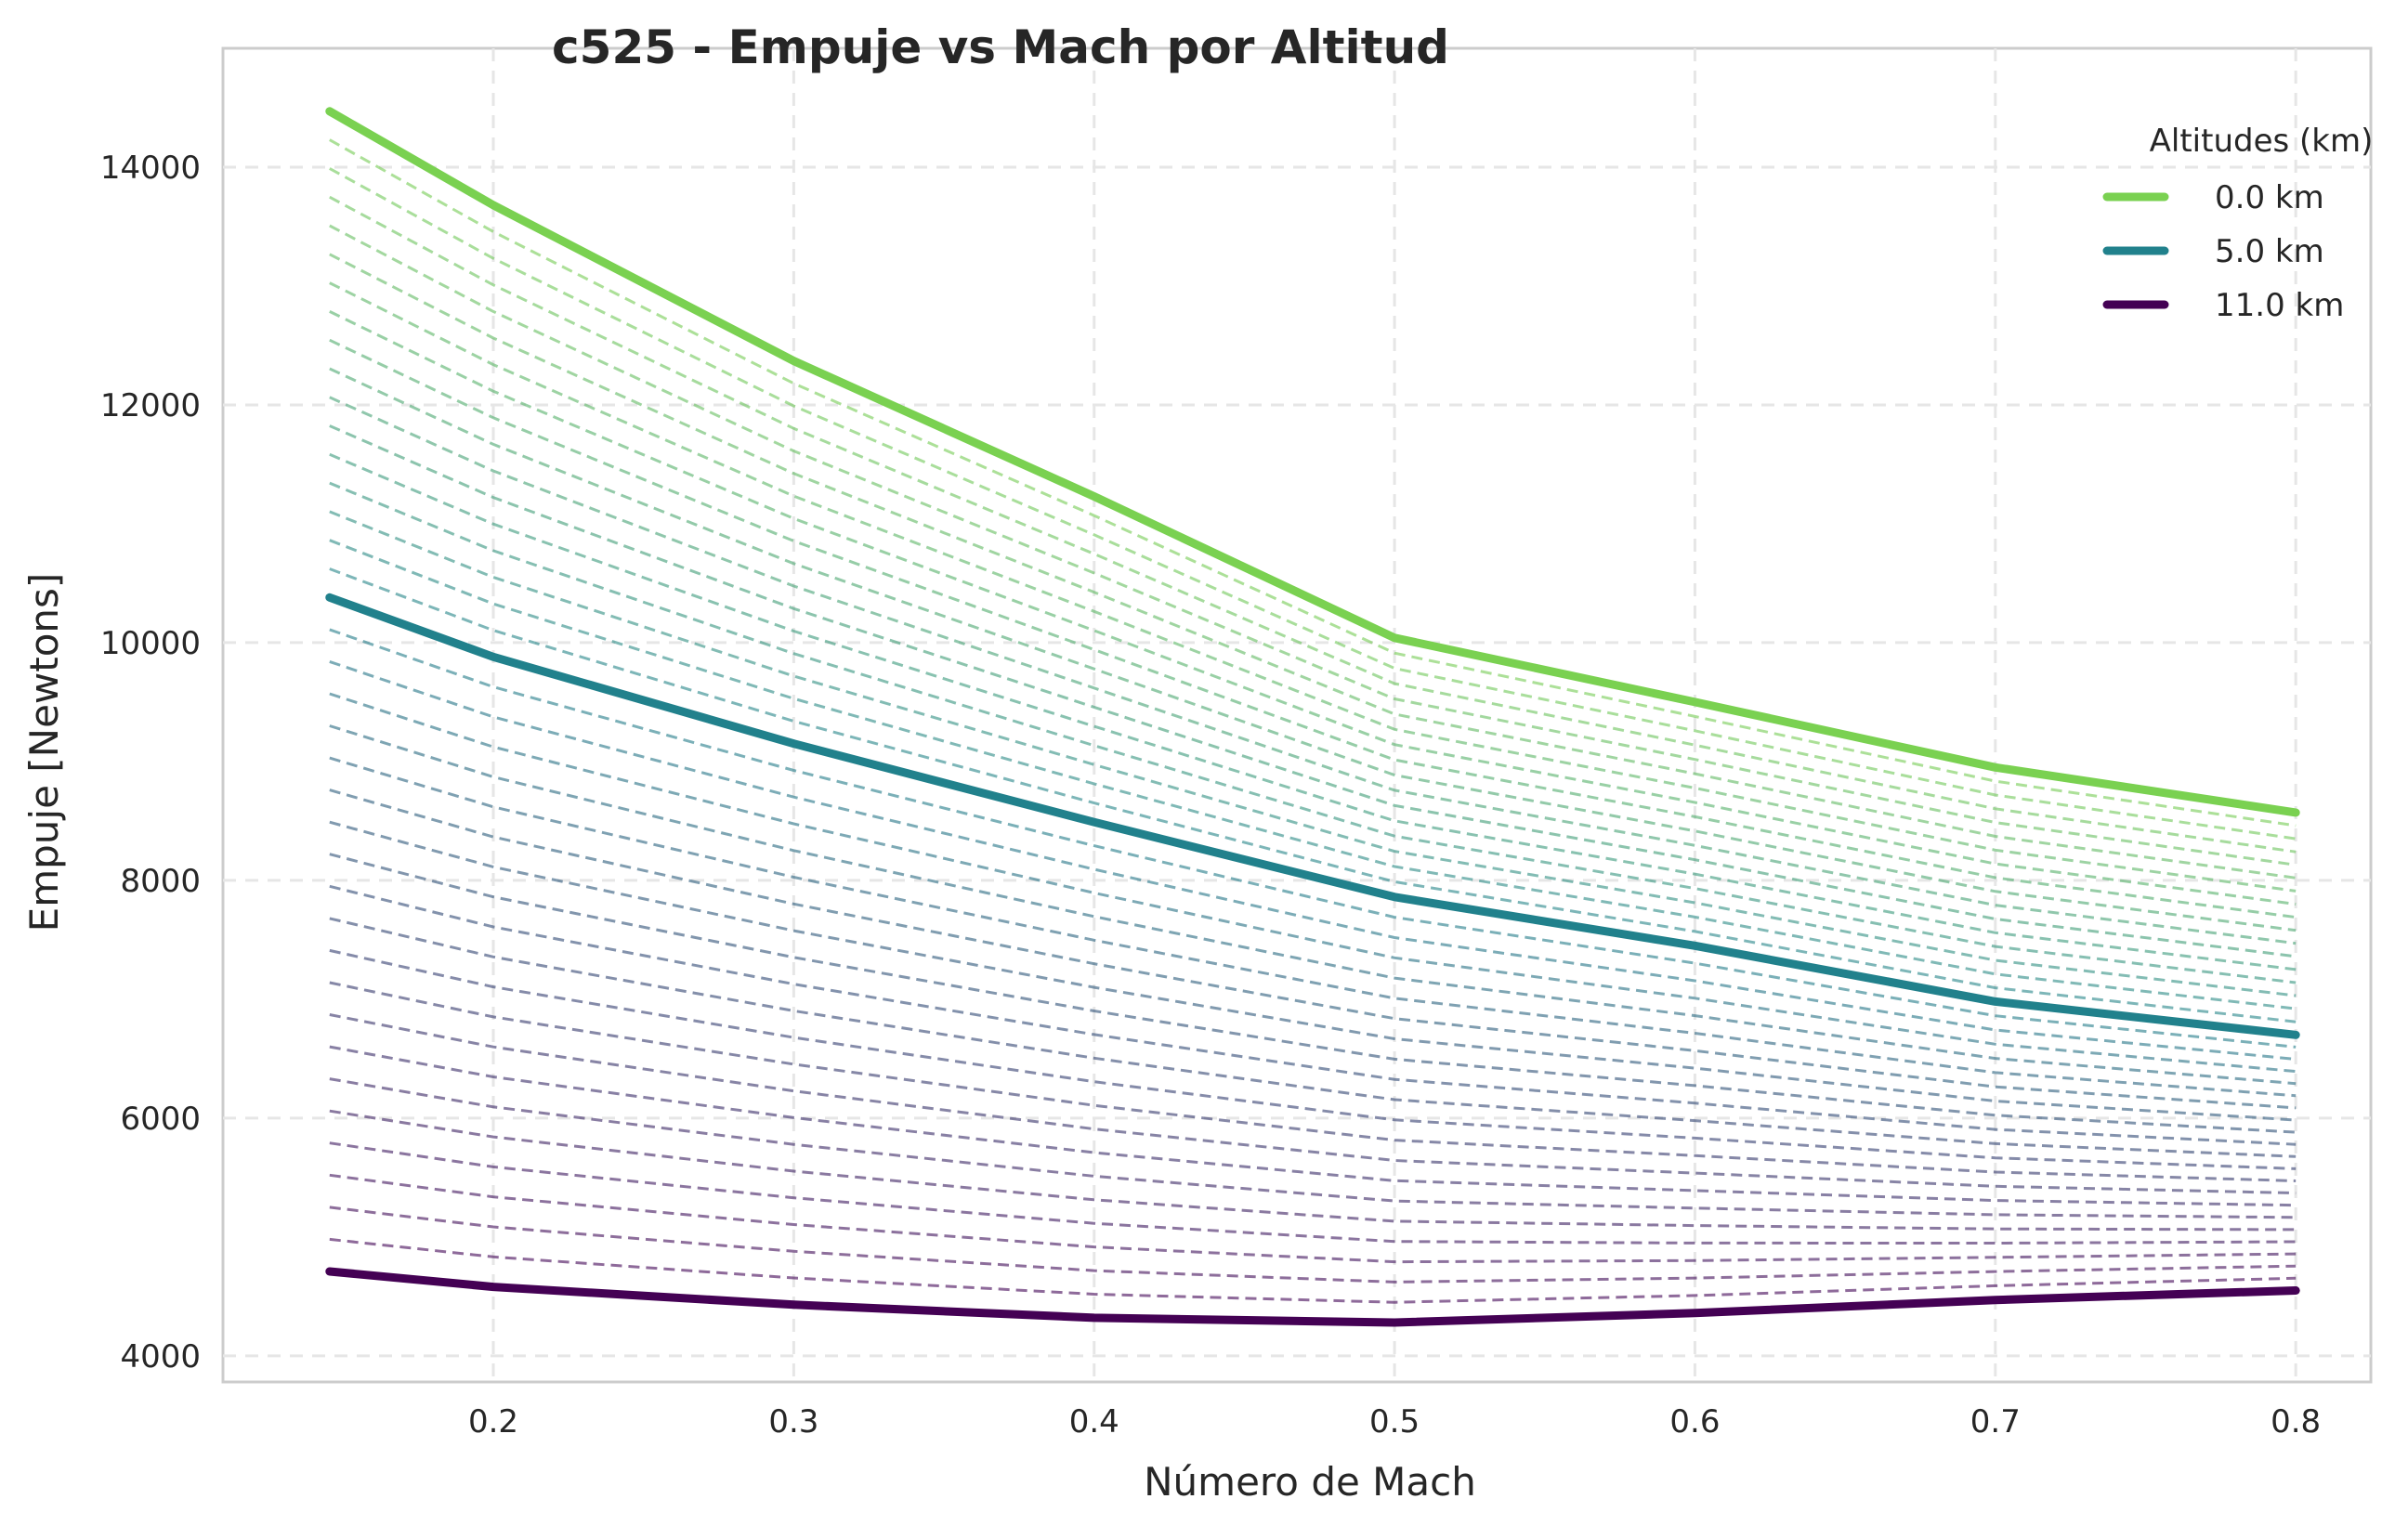 The width and height of the screenshot is (2408, 1525). What do you see at coordinates (1312, 1297) in the screenshot?
I see `series-line` at bounding box center [1312, 1297].